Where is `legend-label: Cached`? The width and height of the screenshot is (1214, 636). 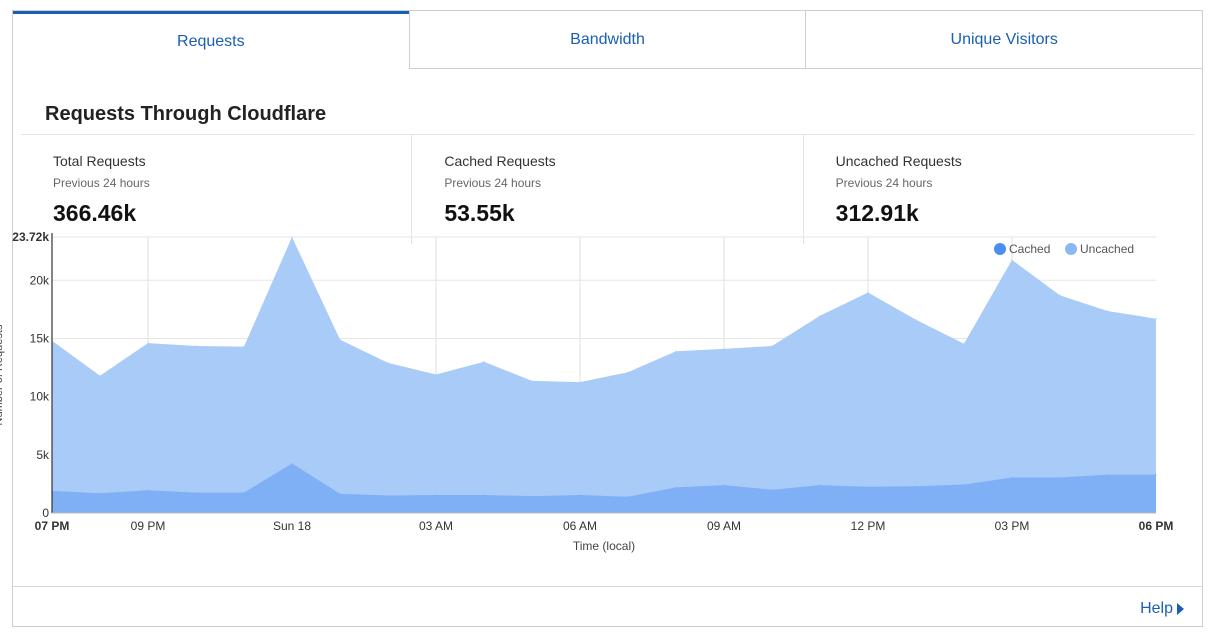 legend-label: Cached is located at coordinates (1029, 249).